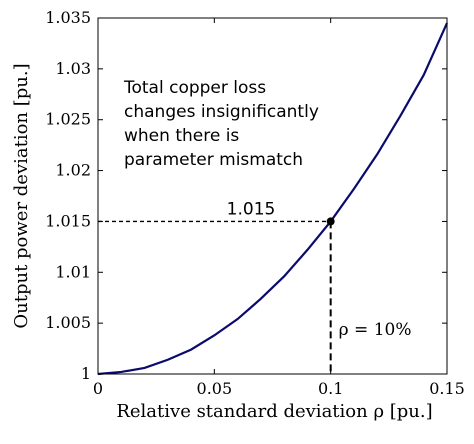  Describe the element at coordinates (73, 271) in the screenshot. I see `y-tick-label: 1.01` at that location.